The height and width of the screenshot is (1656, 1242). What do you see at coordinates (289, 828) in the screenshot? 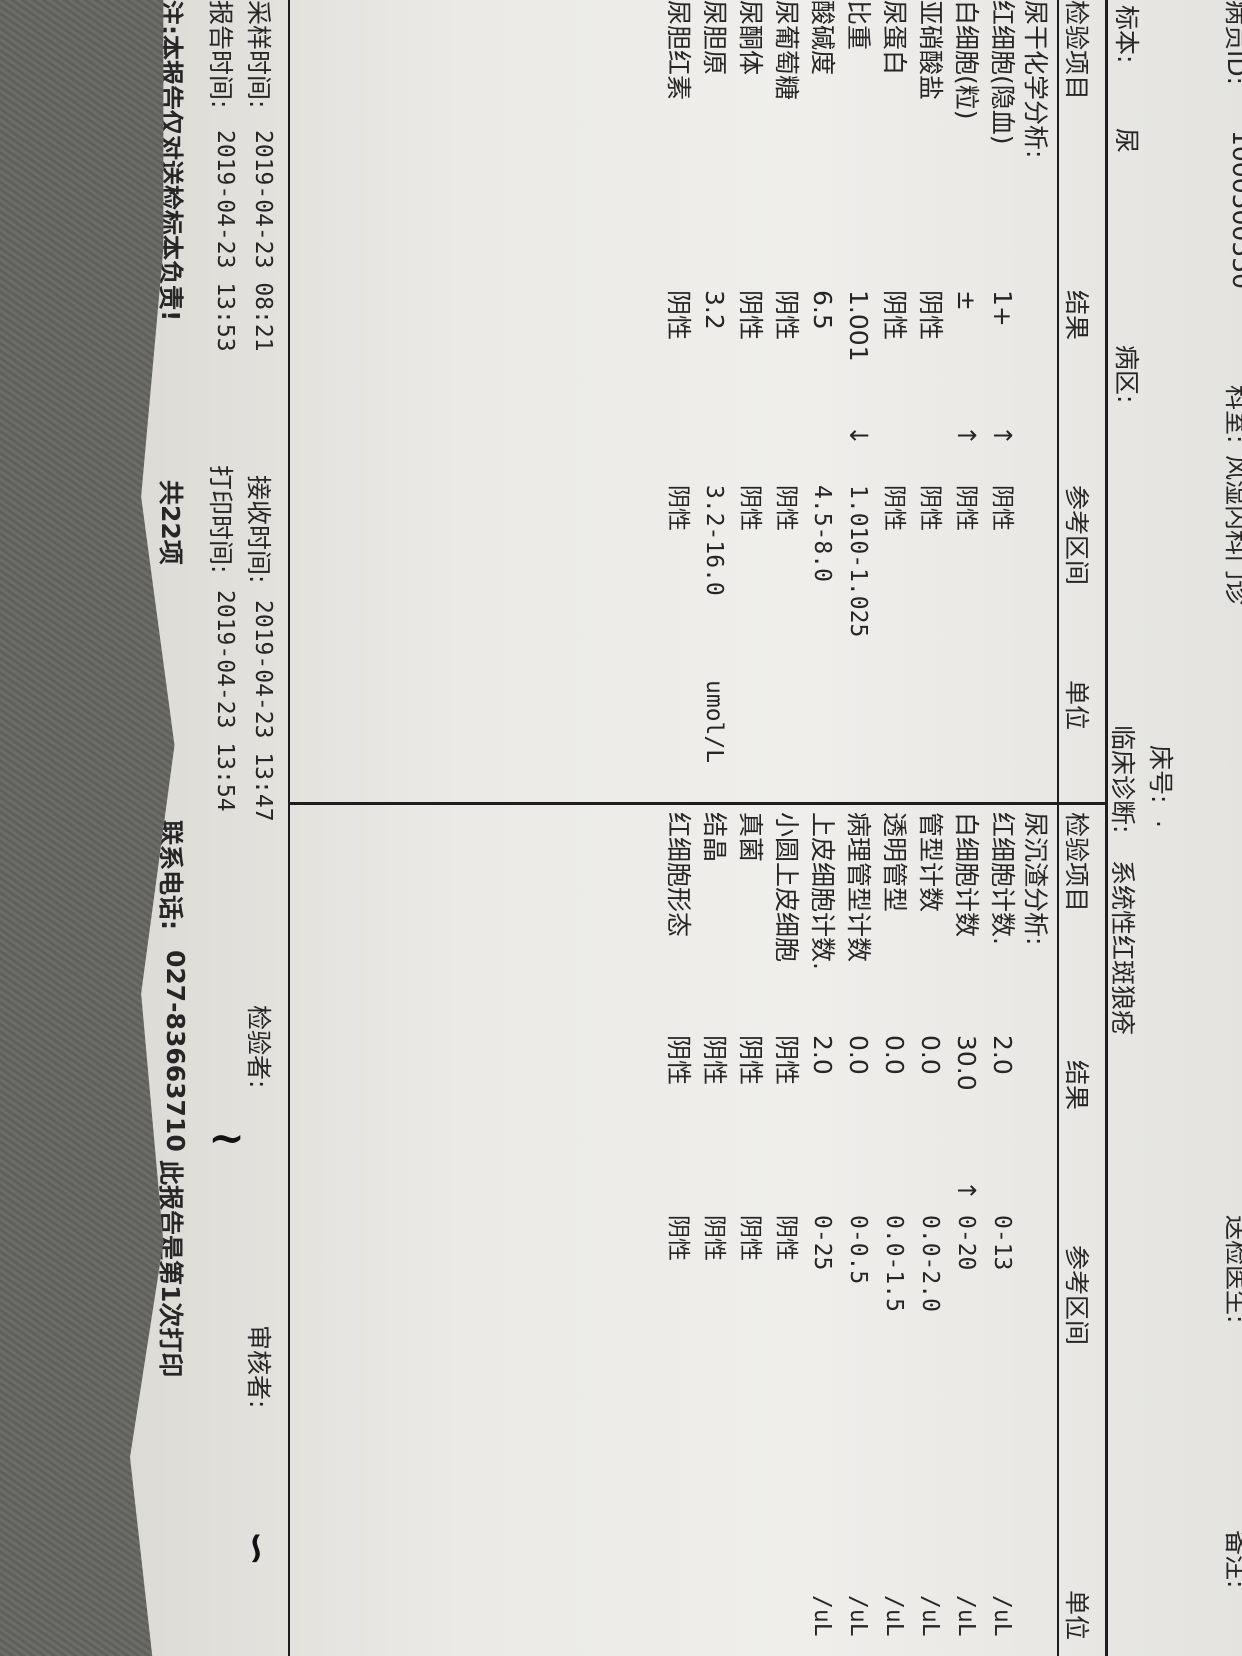
I see `table-bottom-border` at bounding box center [289, 828].